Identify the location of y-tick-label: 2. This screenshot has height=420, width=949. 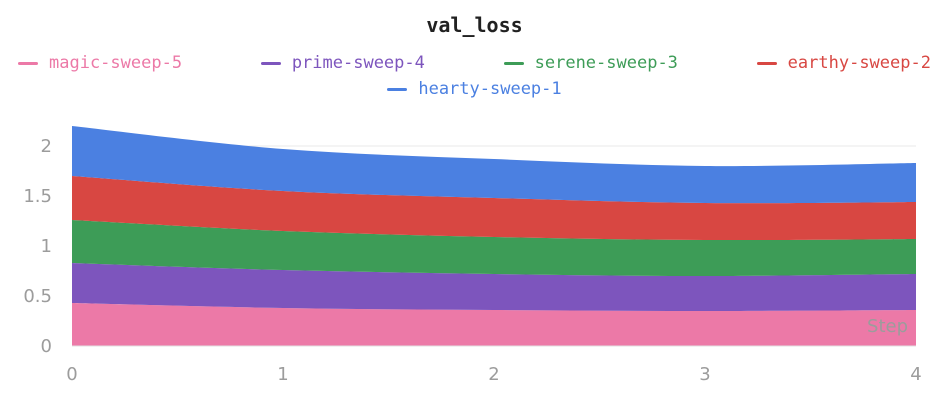
(46, 146).